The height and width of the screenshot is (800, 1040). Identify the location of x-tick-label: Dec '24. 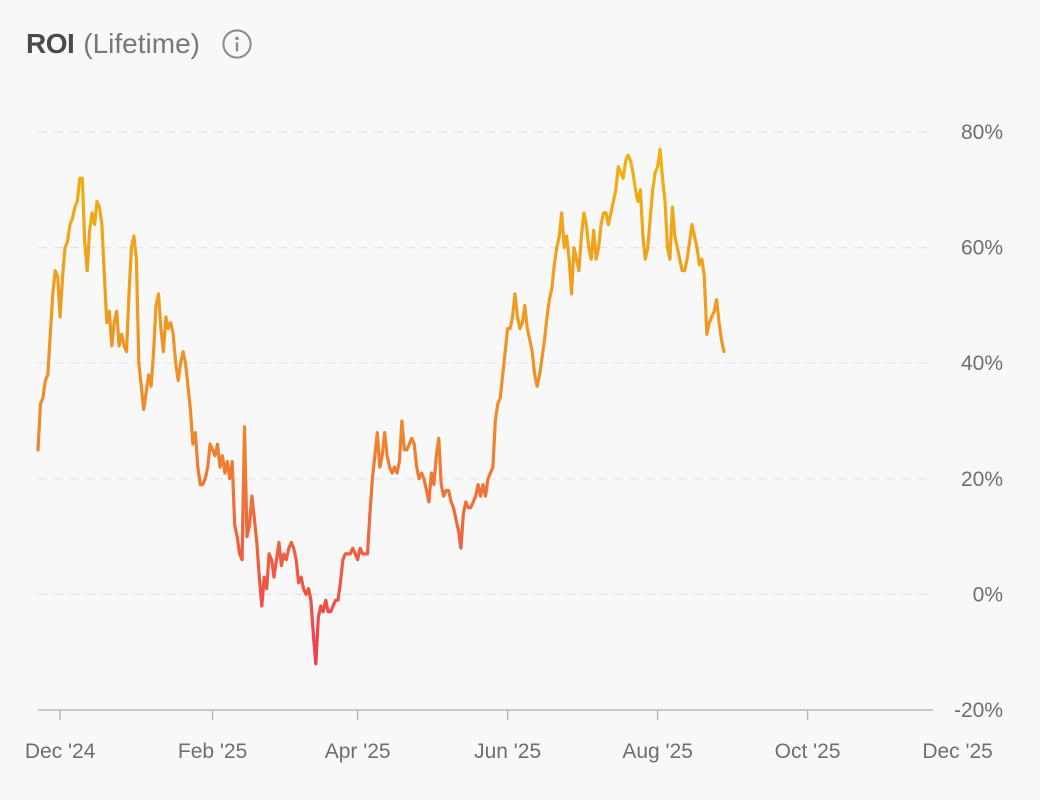
(60, 751).